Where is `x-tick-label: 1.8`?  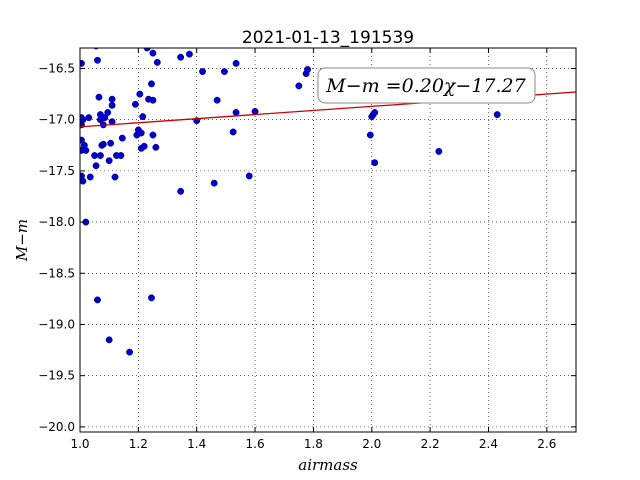
x-tick-label: 1.8 is located at coordinates (313, 444).